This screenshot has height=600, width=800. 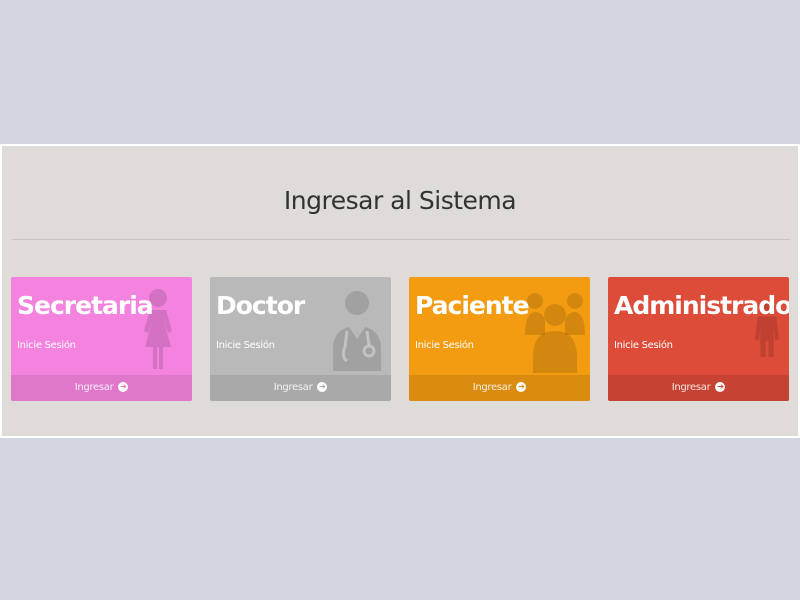 What do you see at coordinates (94, 387) in the screenshot?
I see `secretaria-footer-label: Ingresar` at bounding box center [94, 387].